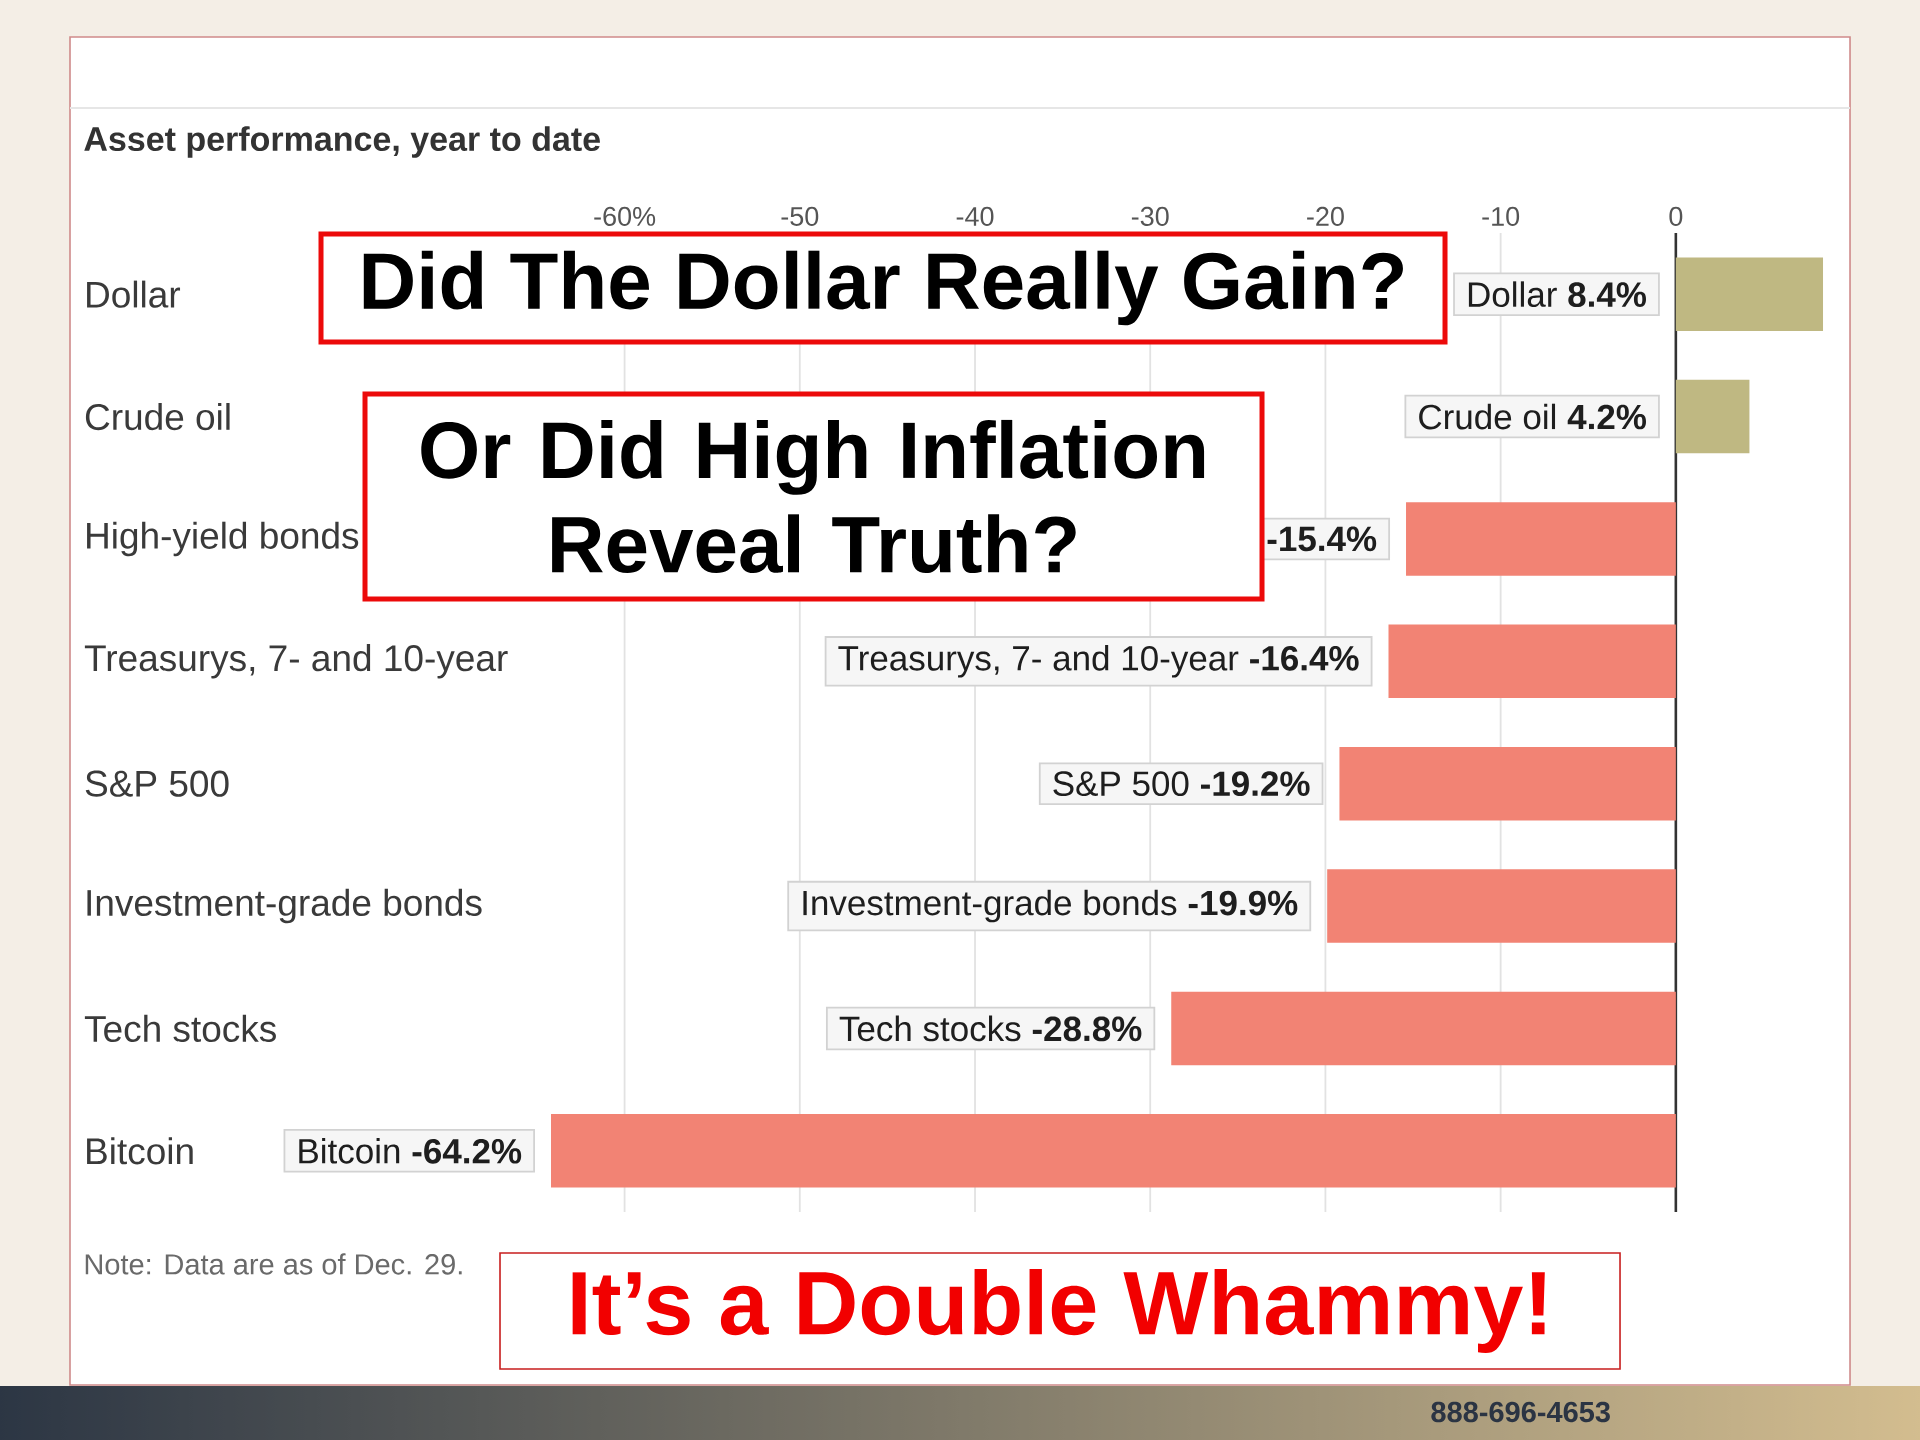 The width and height of the screenshot is (1920, 1440). Describe the element at coordinates (1322, 539) in the screenshot. I see `data-label: -15.4%` at that location.